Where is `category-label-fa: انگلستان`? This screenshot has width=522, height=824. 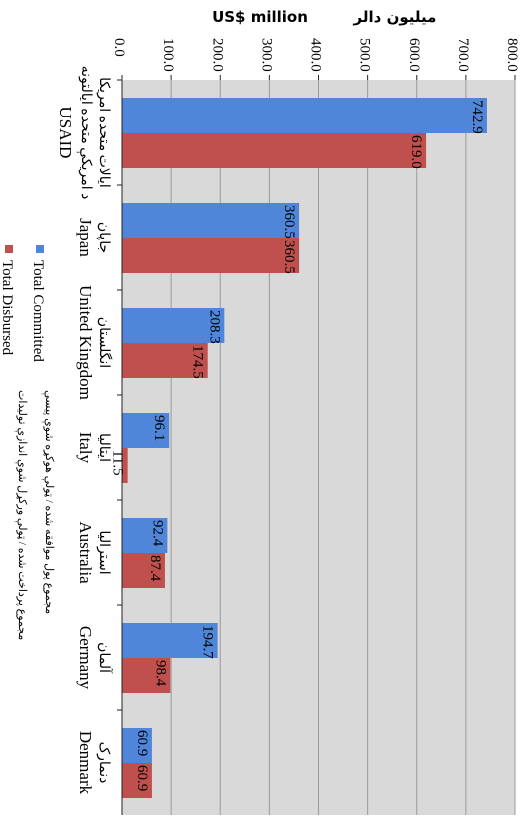 category-label-fa: انگلستان is located at coordinates (104, 342).